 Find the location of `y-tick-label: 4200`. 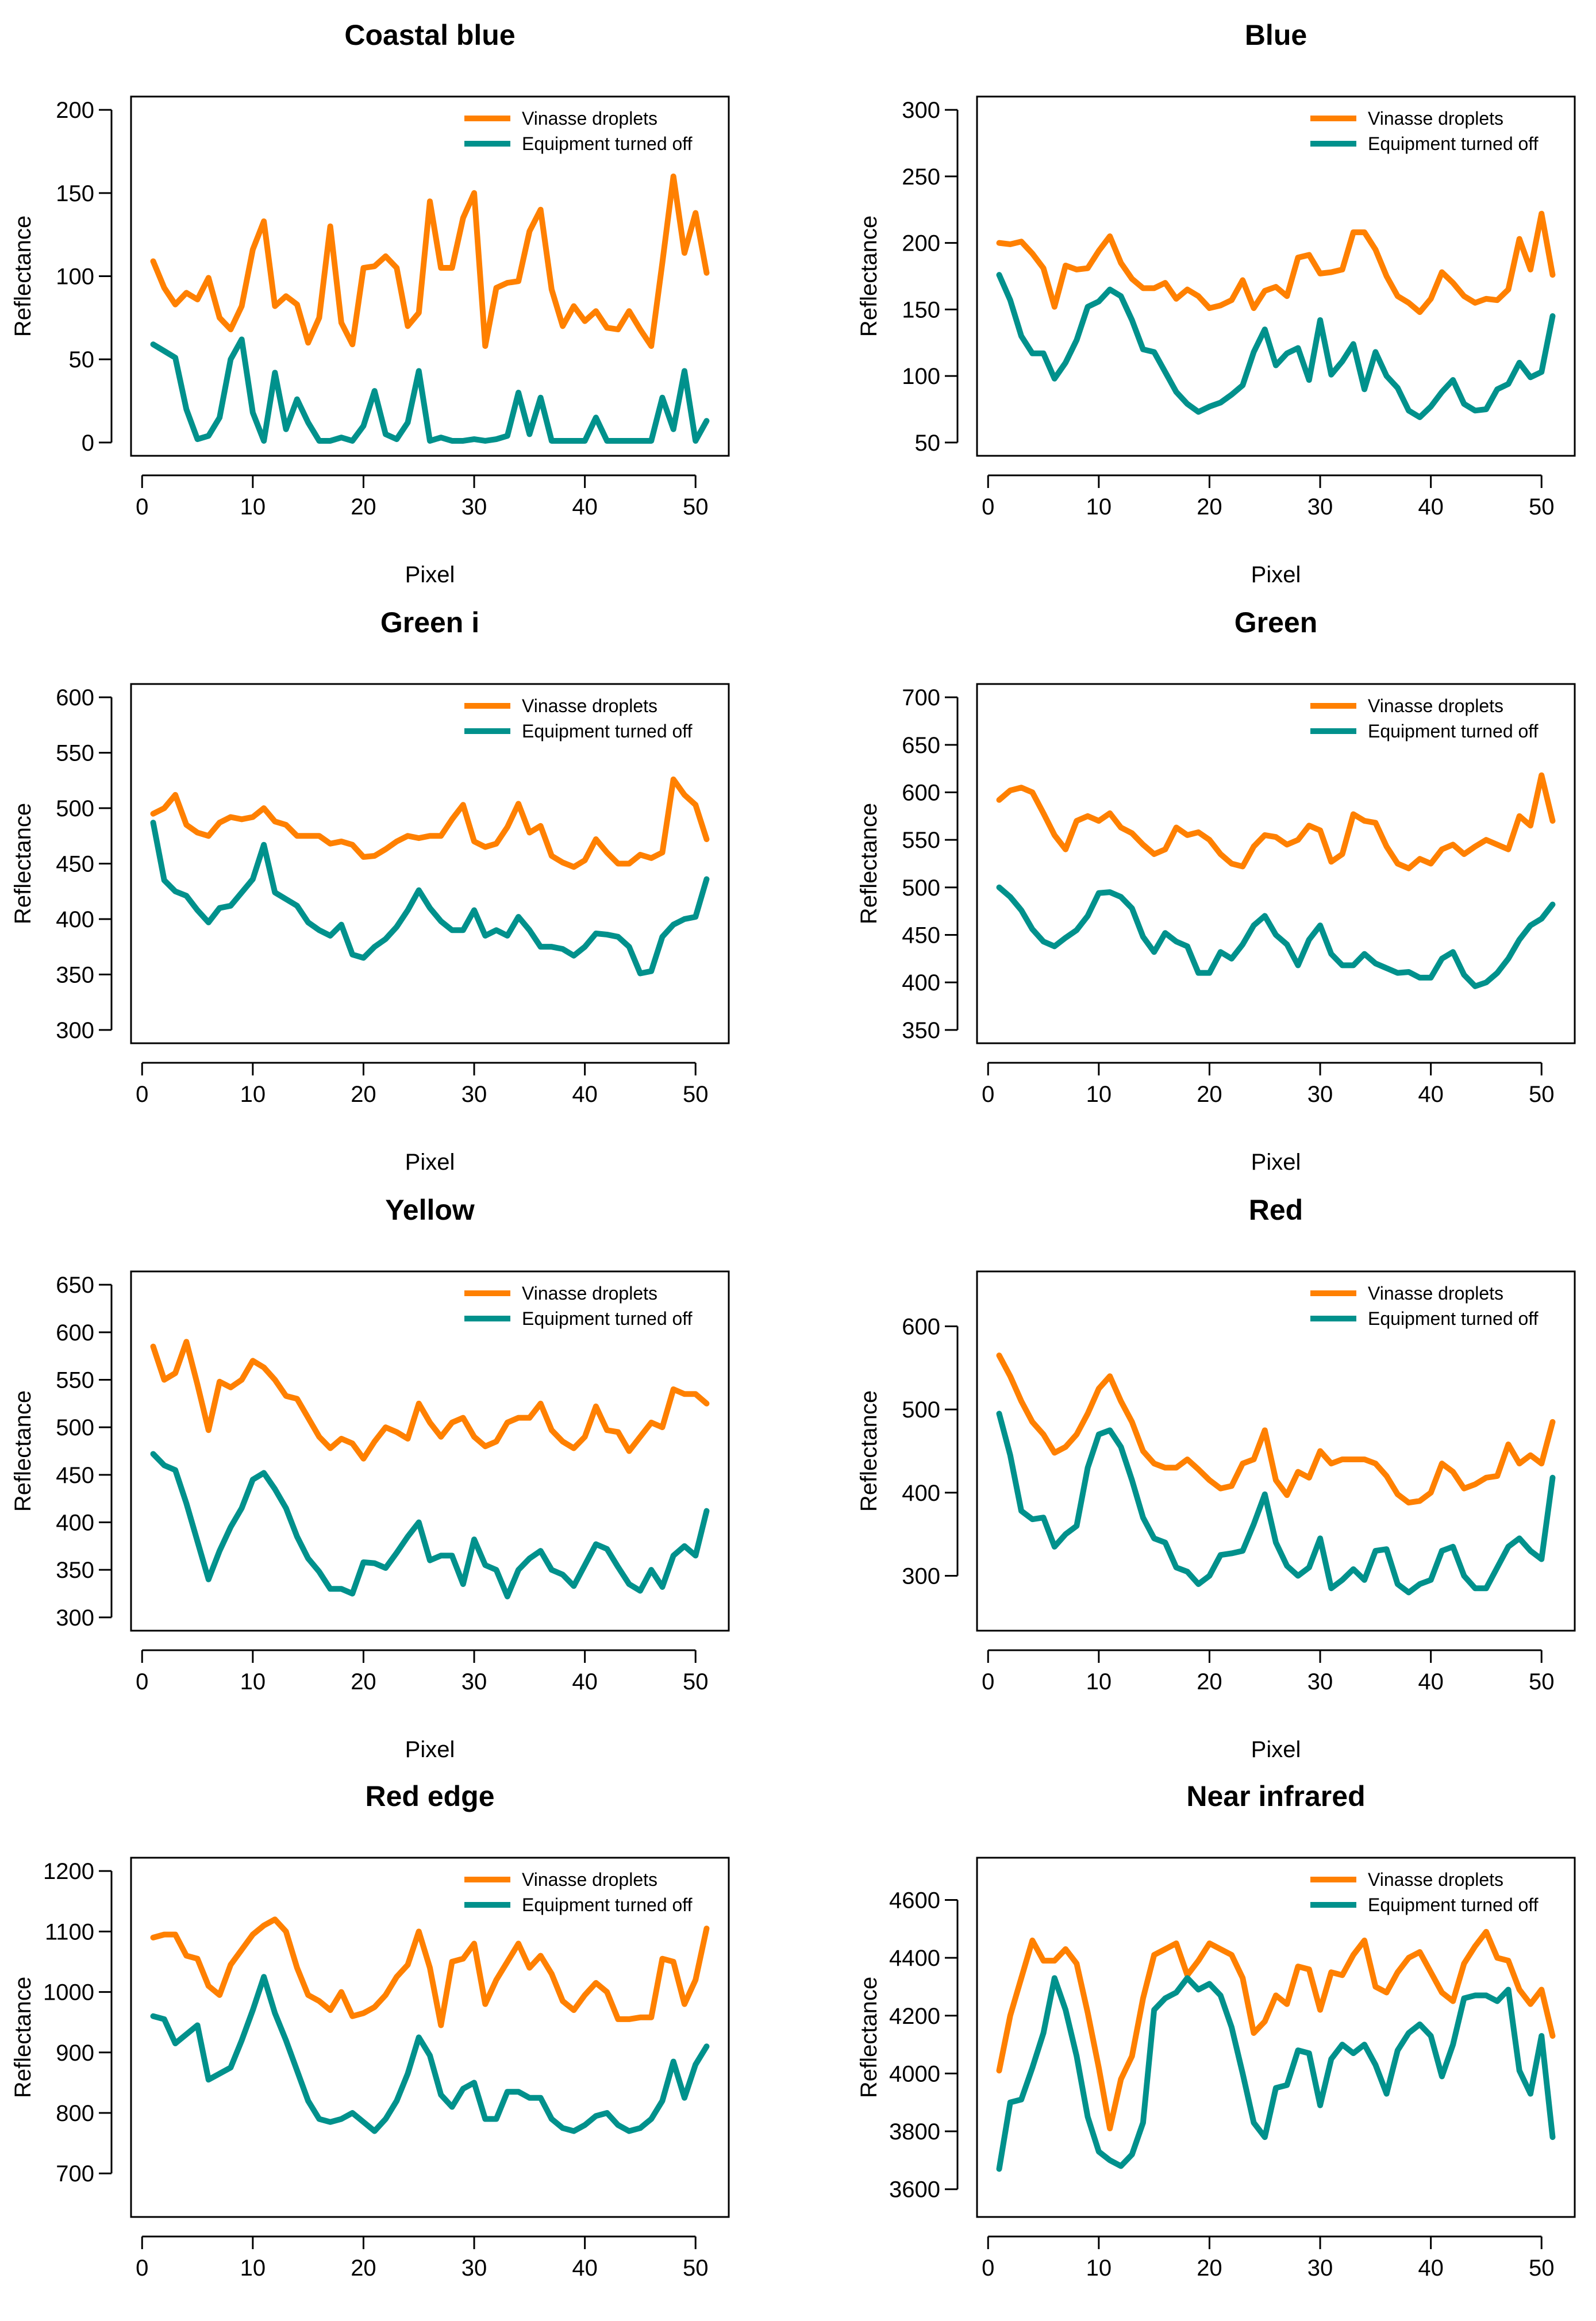

y-tick-label: 4200 is located at coordinates (914, 2016).